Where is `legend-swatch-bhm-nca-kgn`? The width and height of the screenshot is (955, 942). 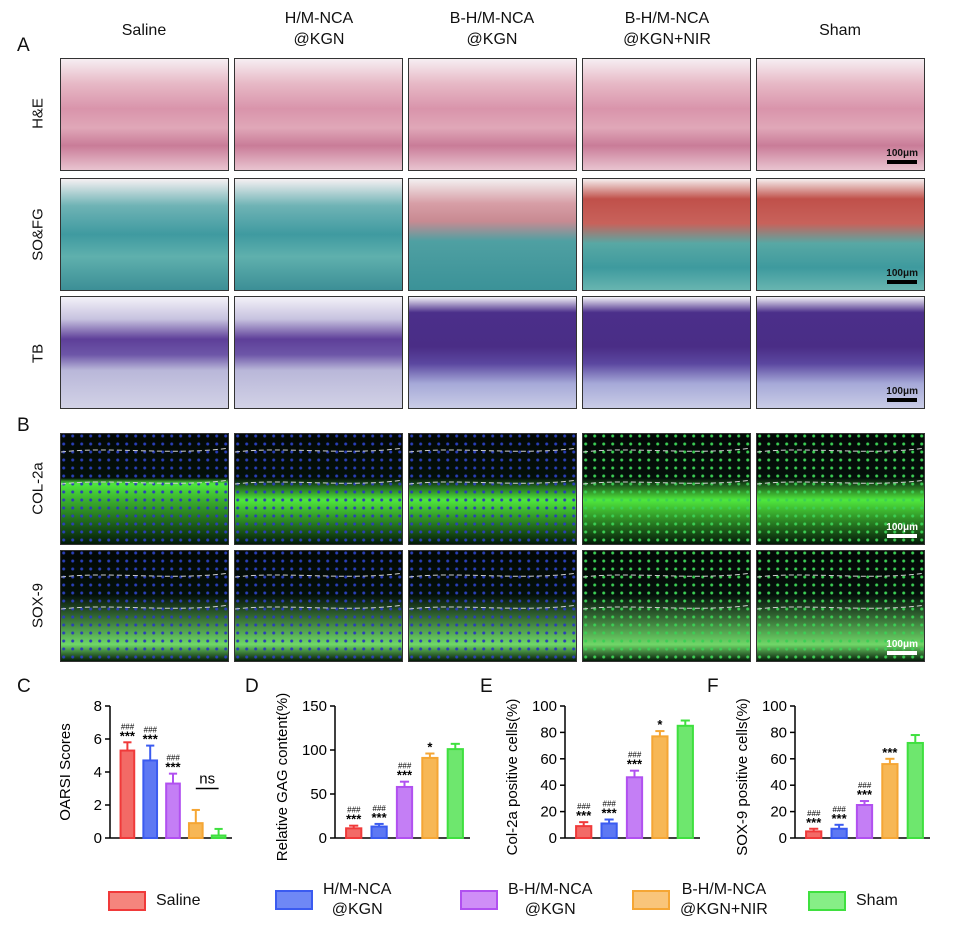 legend-swatch-bhm-nca-kgn is located at coordinates (479, 900).